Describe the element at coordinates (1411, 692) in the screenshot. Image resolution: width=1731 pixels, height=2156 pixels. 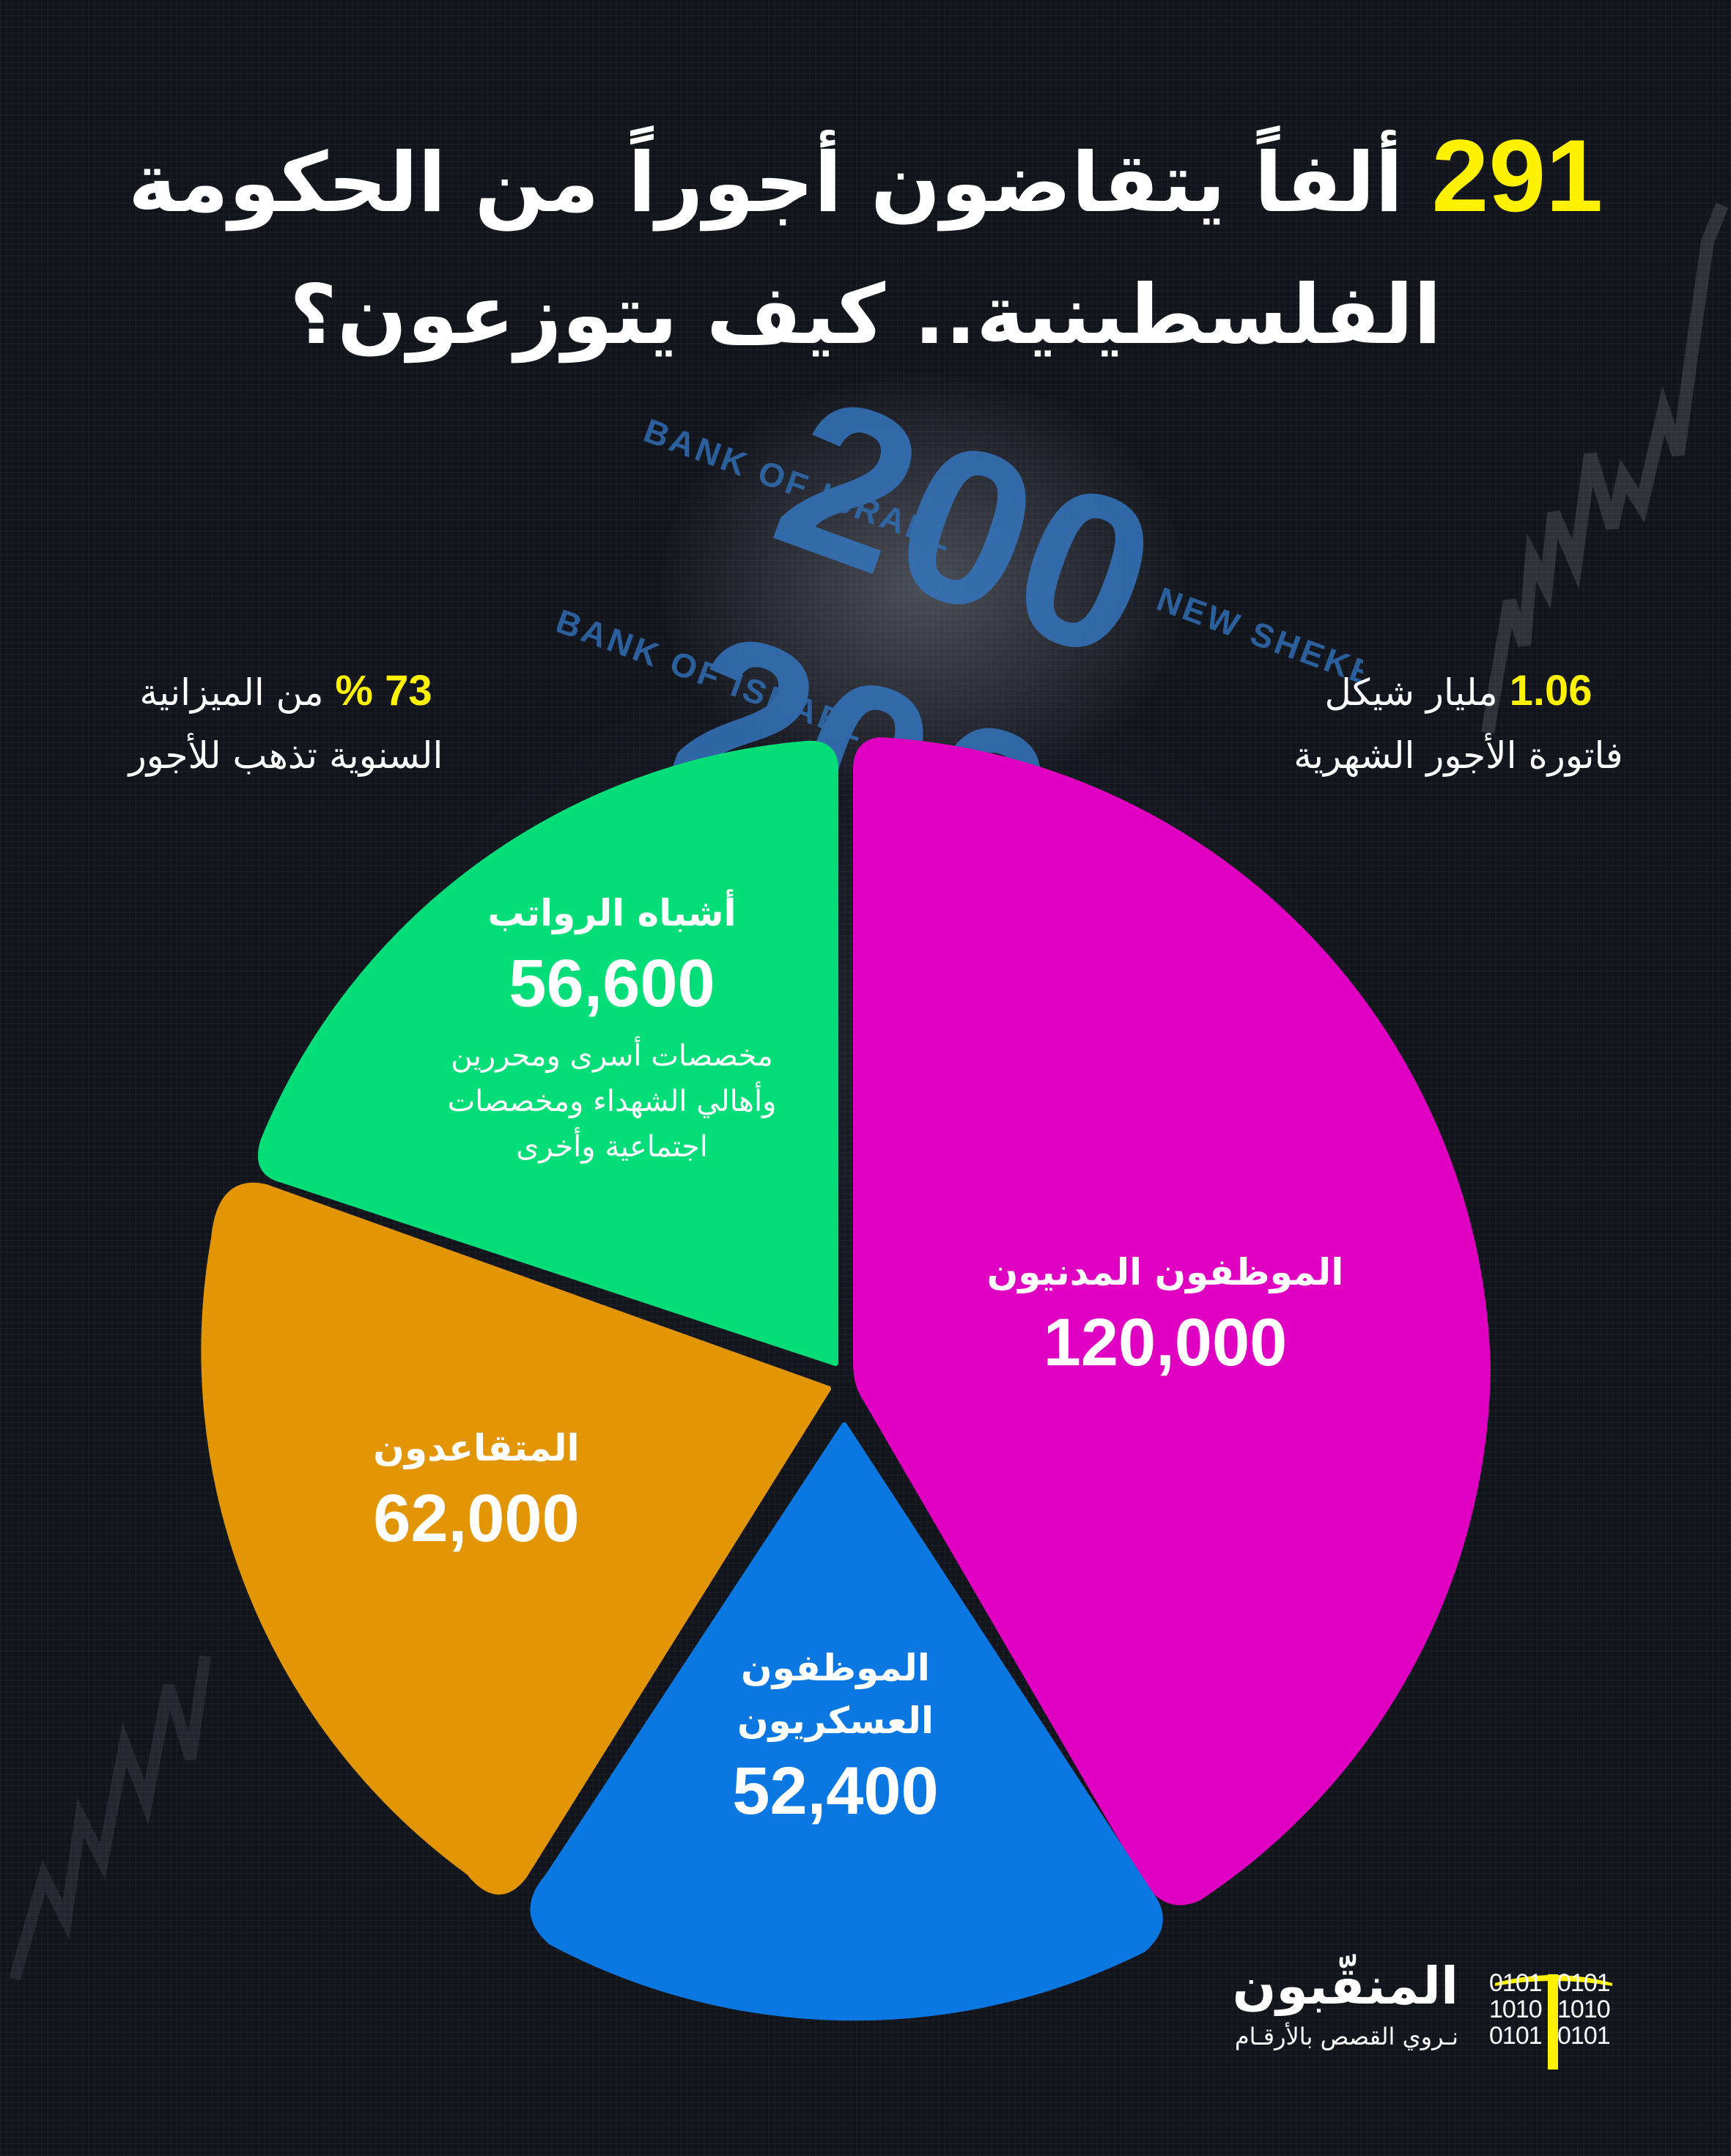
I see `stat-bill-line-1: مليار شيكل` at that location.